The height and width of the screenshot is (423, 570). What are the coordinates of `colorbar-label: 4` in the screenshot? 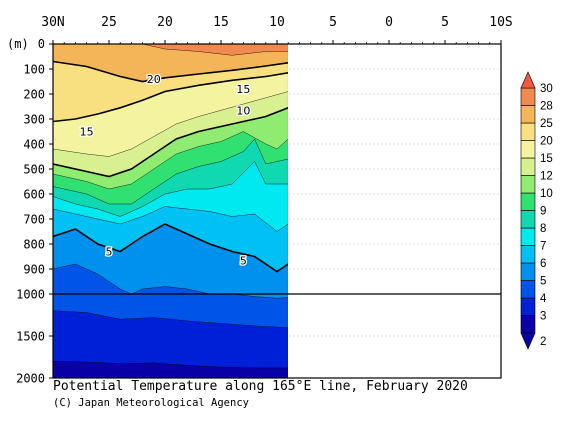 It's located at (543, 299).